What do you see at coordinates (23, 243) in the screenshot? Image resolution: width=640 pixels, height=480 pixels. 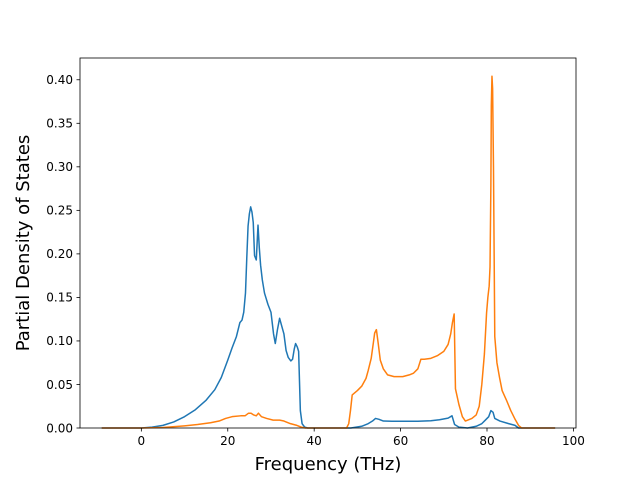 I see `y-axis-label: Partial Density of States` at bounding box center [23, 243].